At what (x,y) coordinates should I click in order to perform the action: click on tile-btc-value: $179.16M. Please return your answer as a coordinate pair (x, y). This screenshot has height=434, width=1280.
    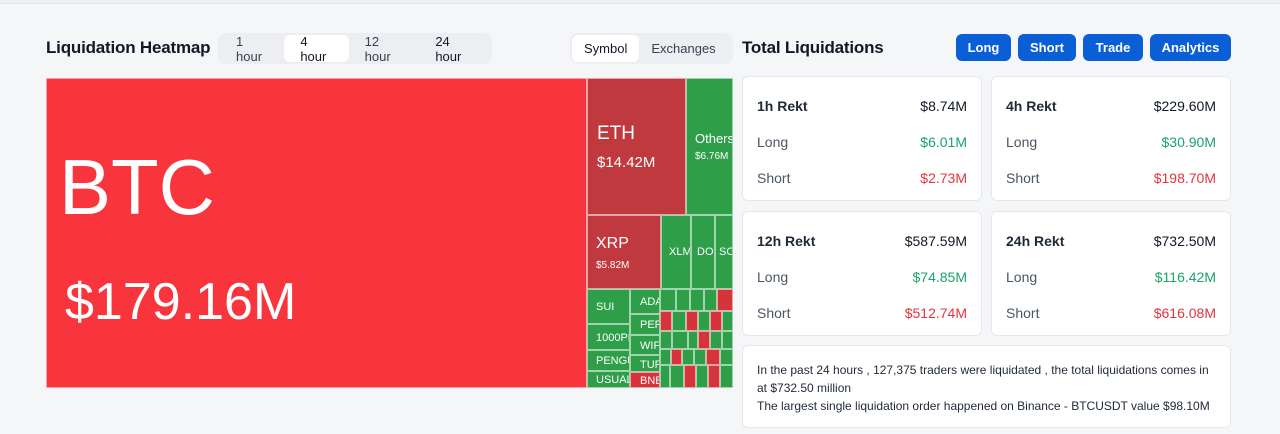
    Looking at the image, I should click on (181, 302).